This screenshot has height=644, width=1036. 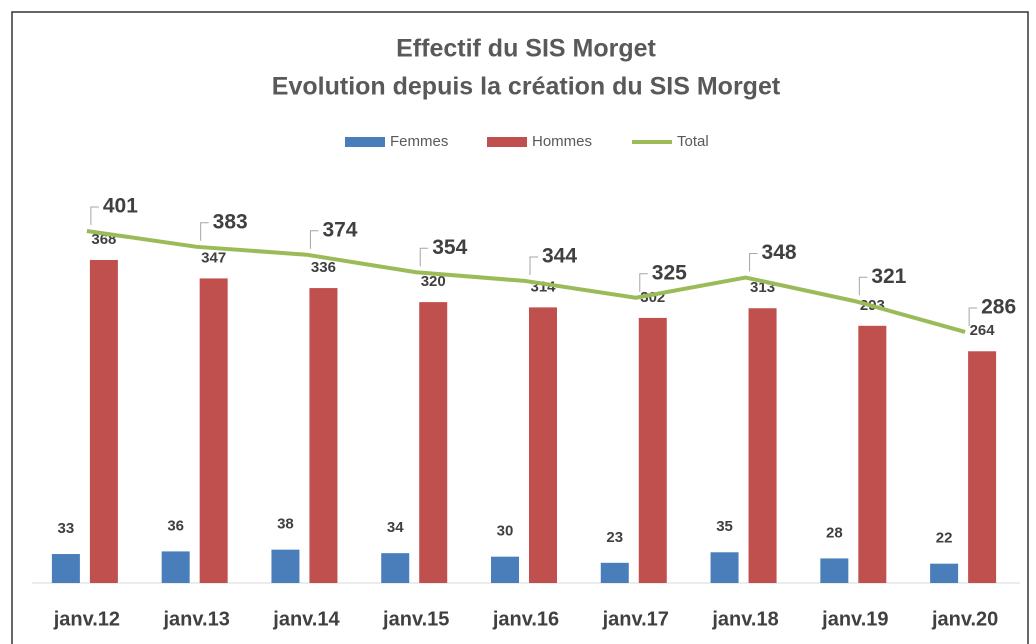 I want to click on x-tick-label: janv.18, so click(x=744, y=619).